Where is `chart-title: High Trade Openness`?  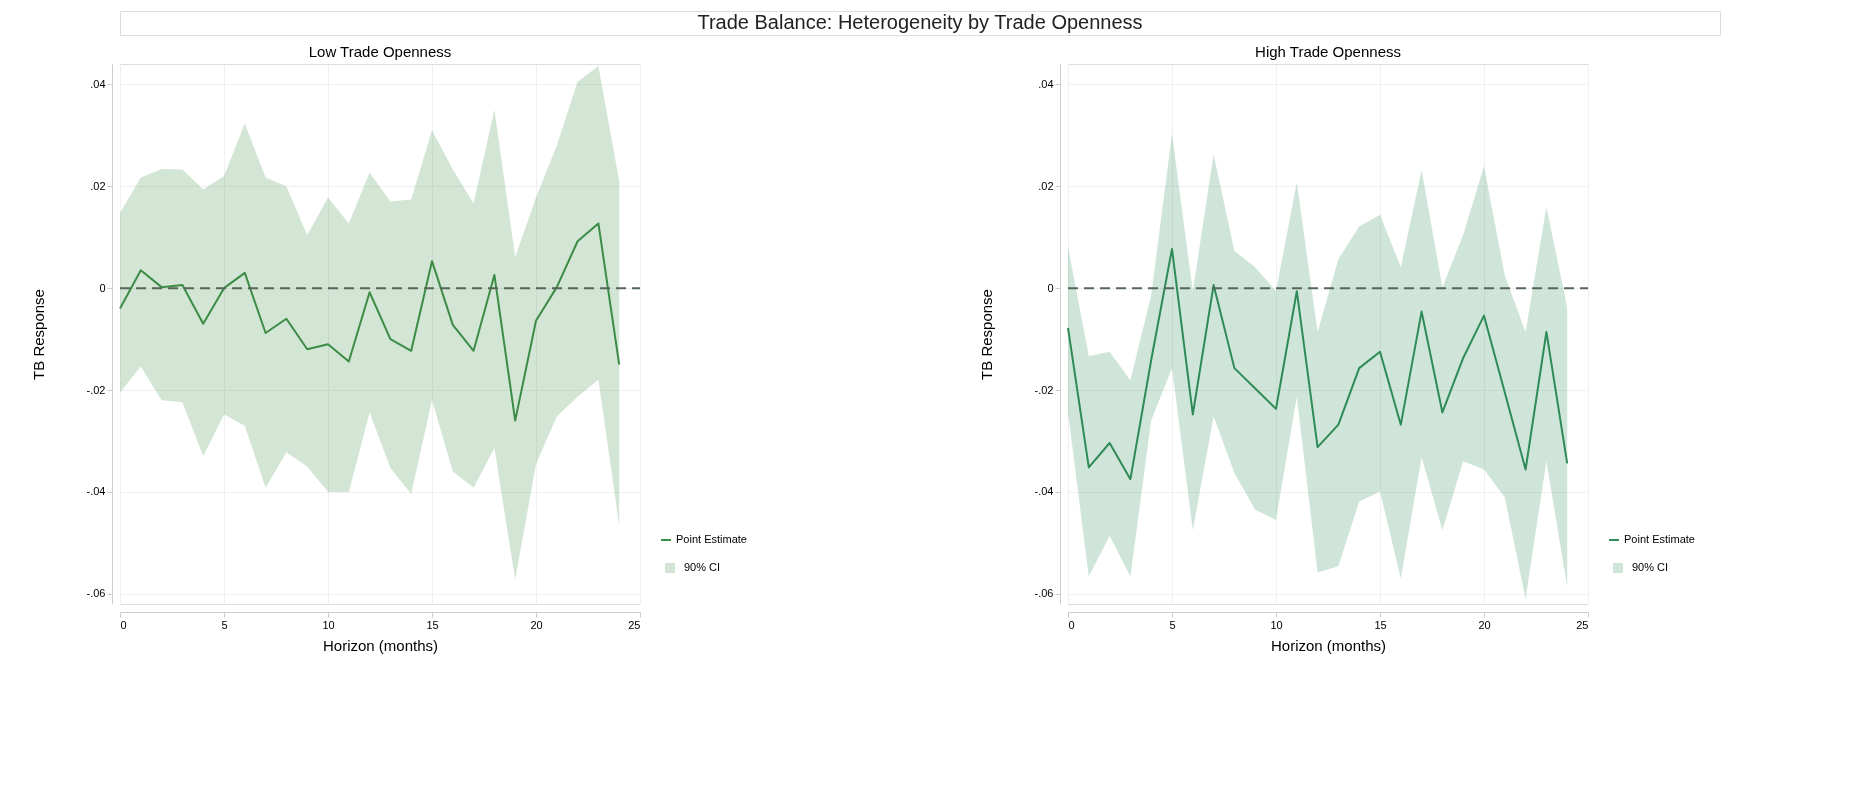 chart-title: High Trade Openness is located at coordinates (1328, 51).